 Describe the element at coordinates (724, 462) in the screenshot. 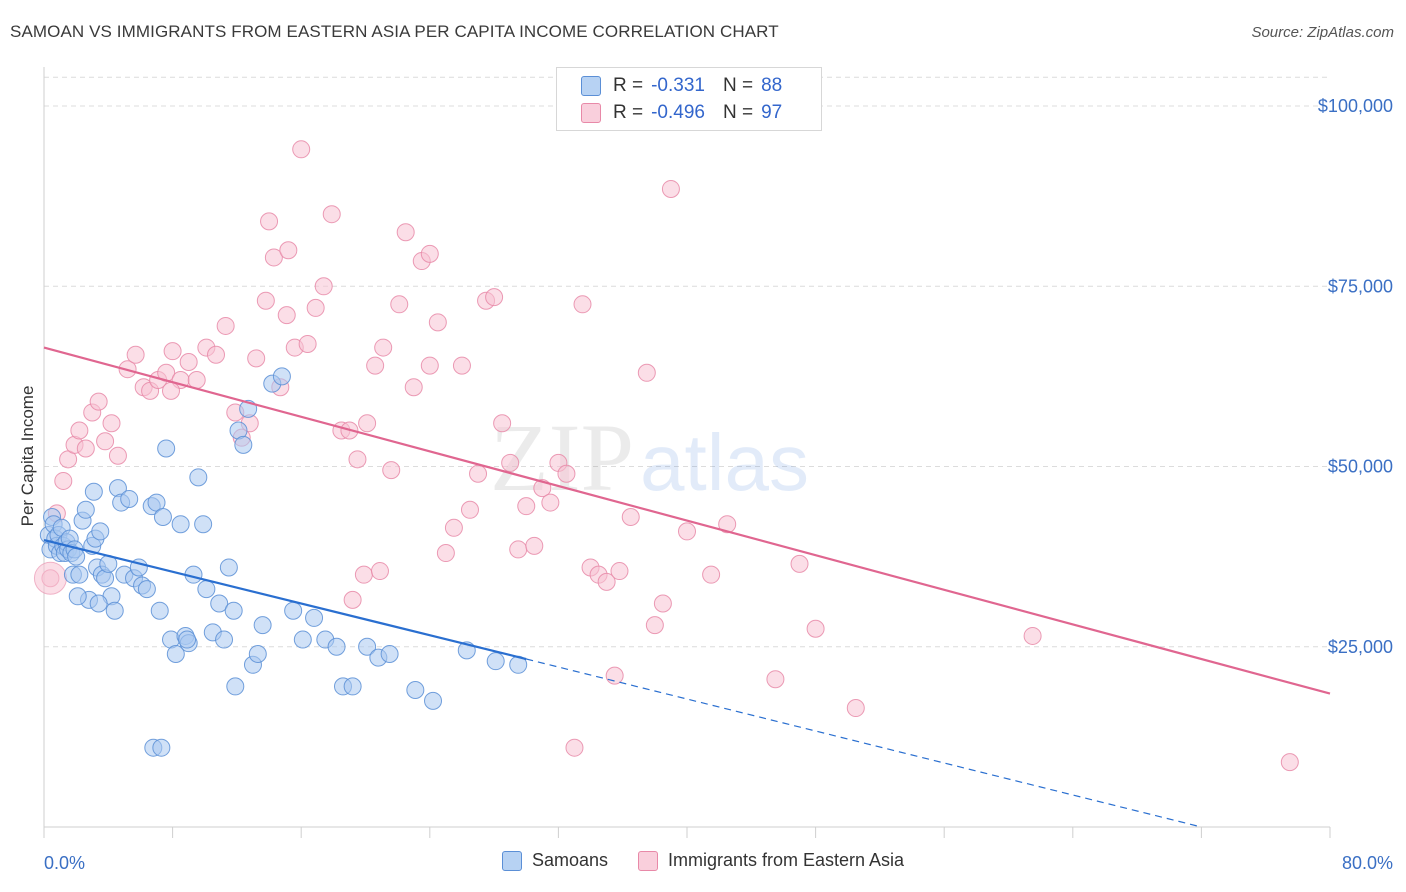

I see `watermark-atlas: atlas` at that location.